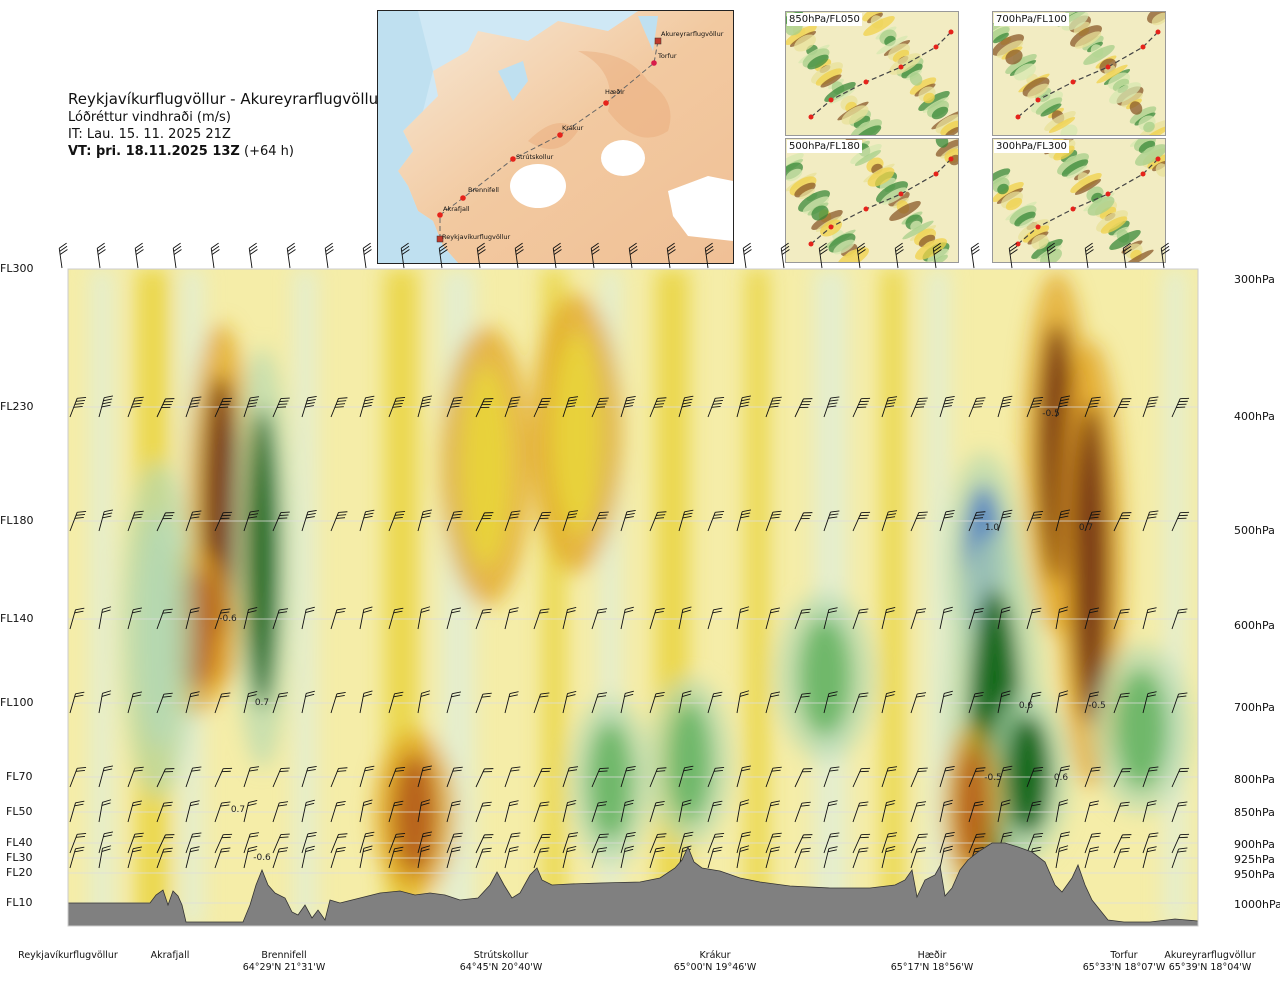  I want to click on field-band, so click(757, 597).